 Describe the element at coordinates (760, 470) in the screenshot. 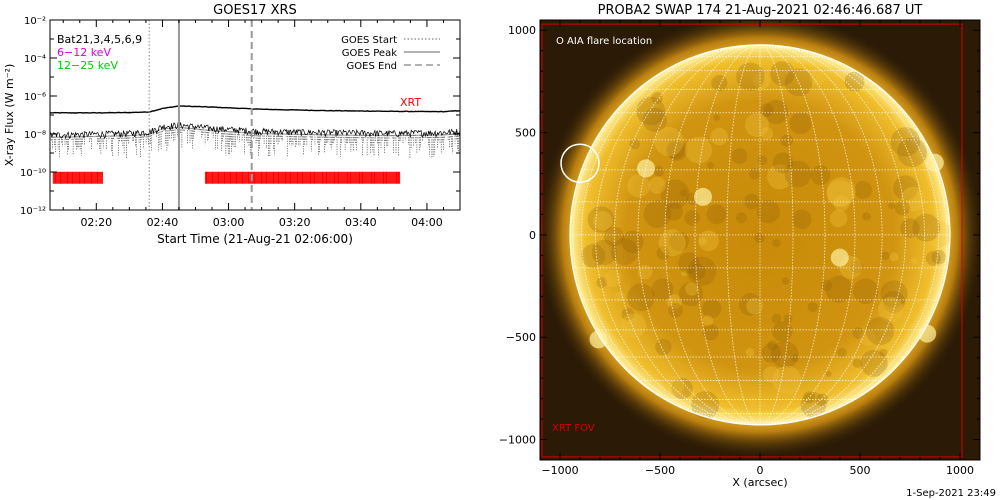

I see `x-tick-label: 0` at that location.